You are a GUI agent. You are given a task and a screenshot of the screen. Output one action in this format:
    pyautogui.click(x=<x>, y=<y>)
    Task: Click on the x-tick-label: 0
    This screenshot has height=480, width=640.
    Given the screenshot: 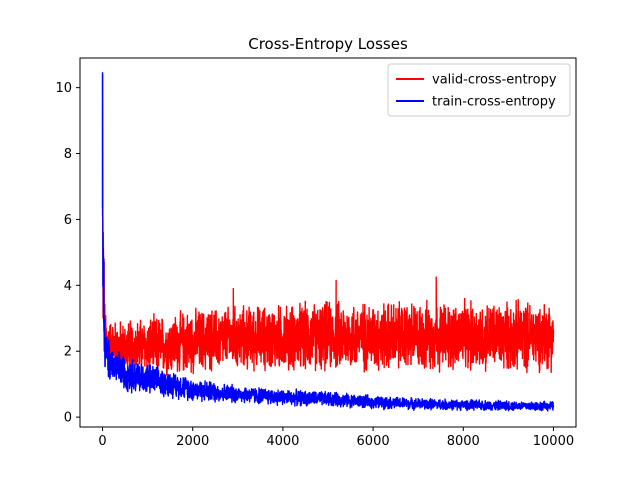 What is the action you would take?
    pyautogui.click(x=102, y=441)
    